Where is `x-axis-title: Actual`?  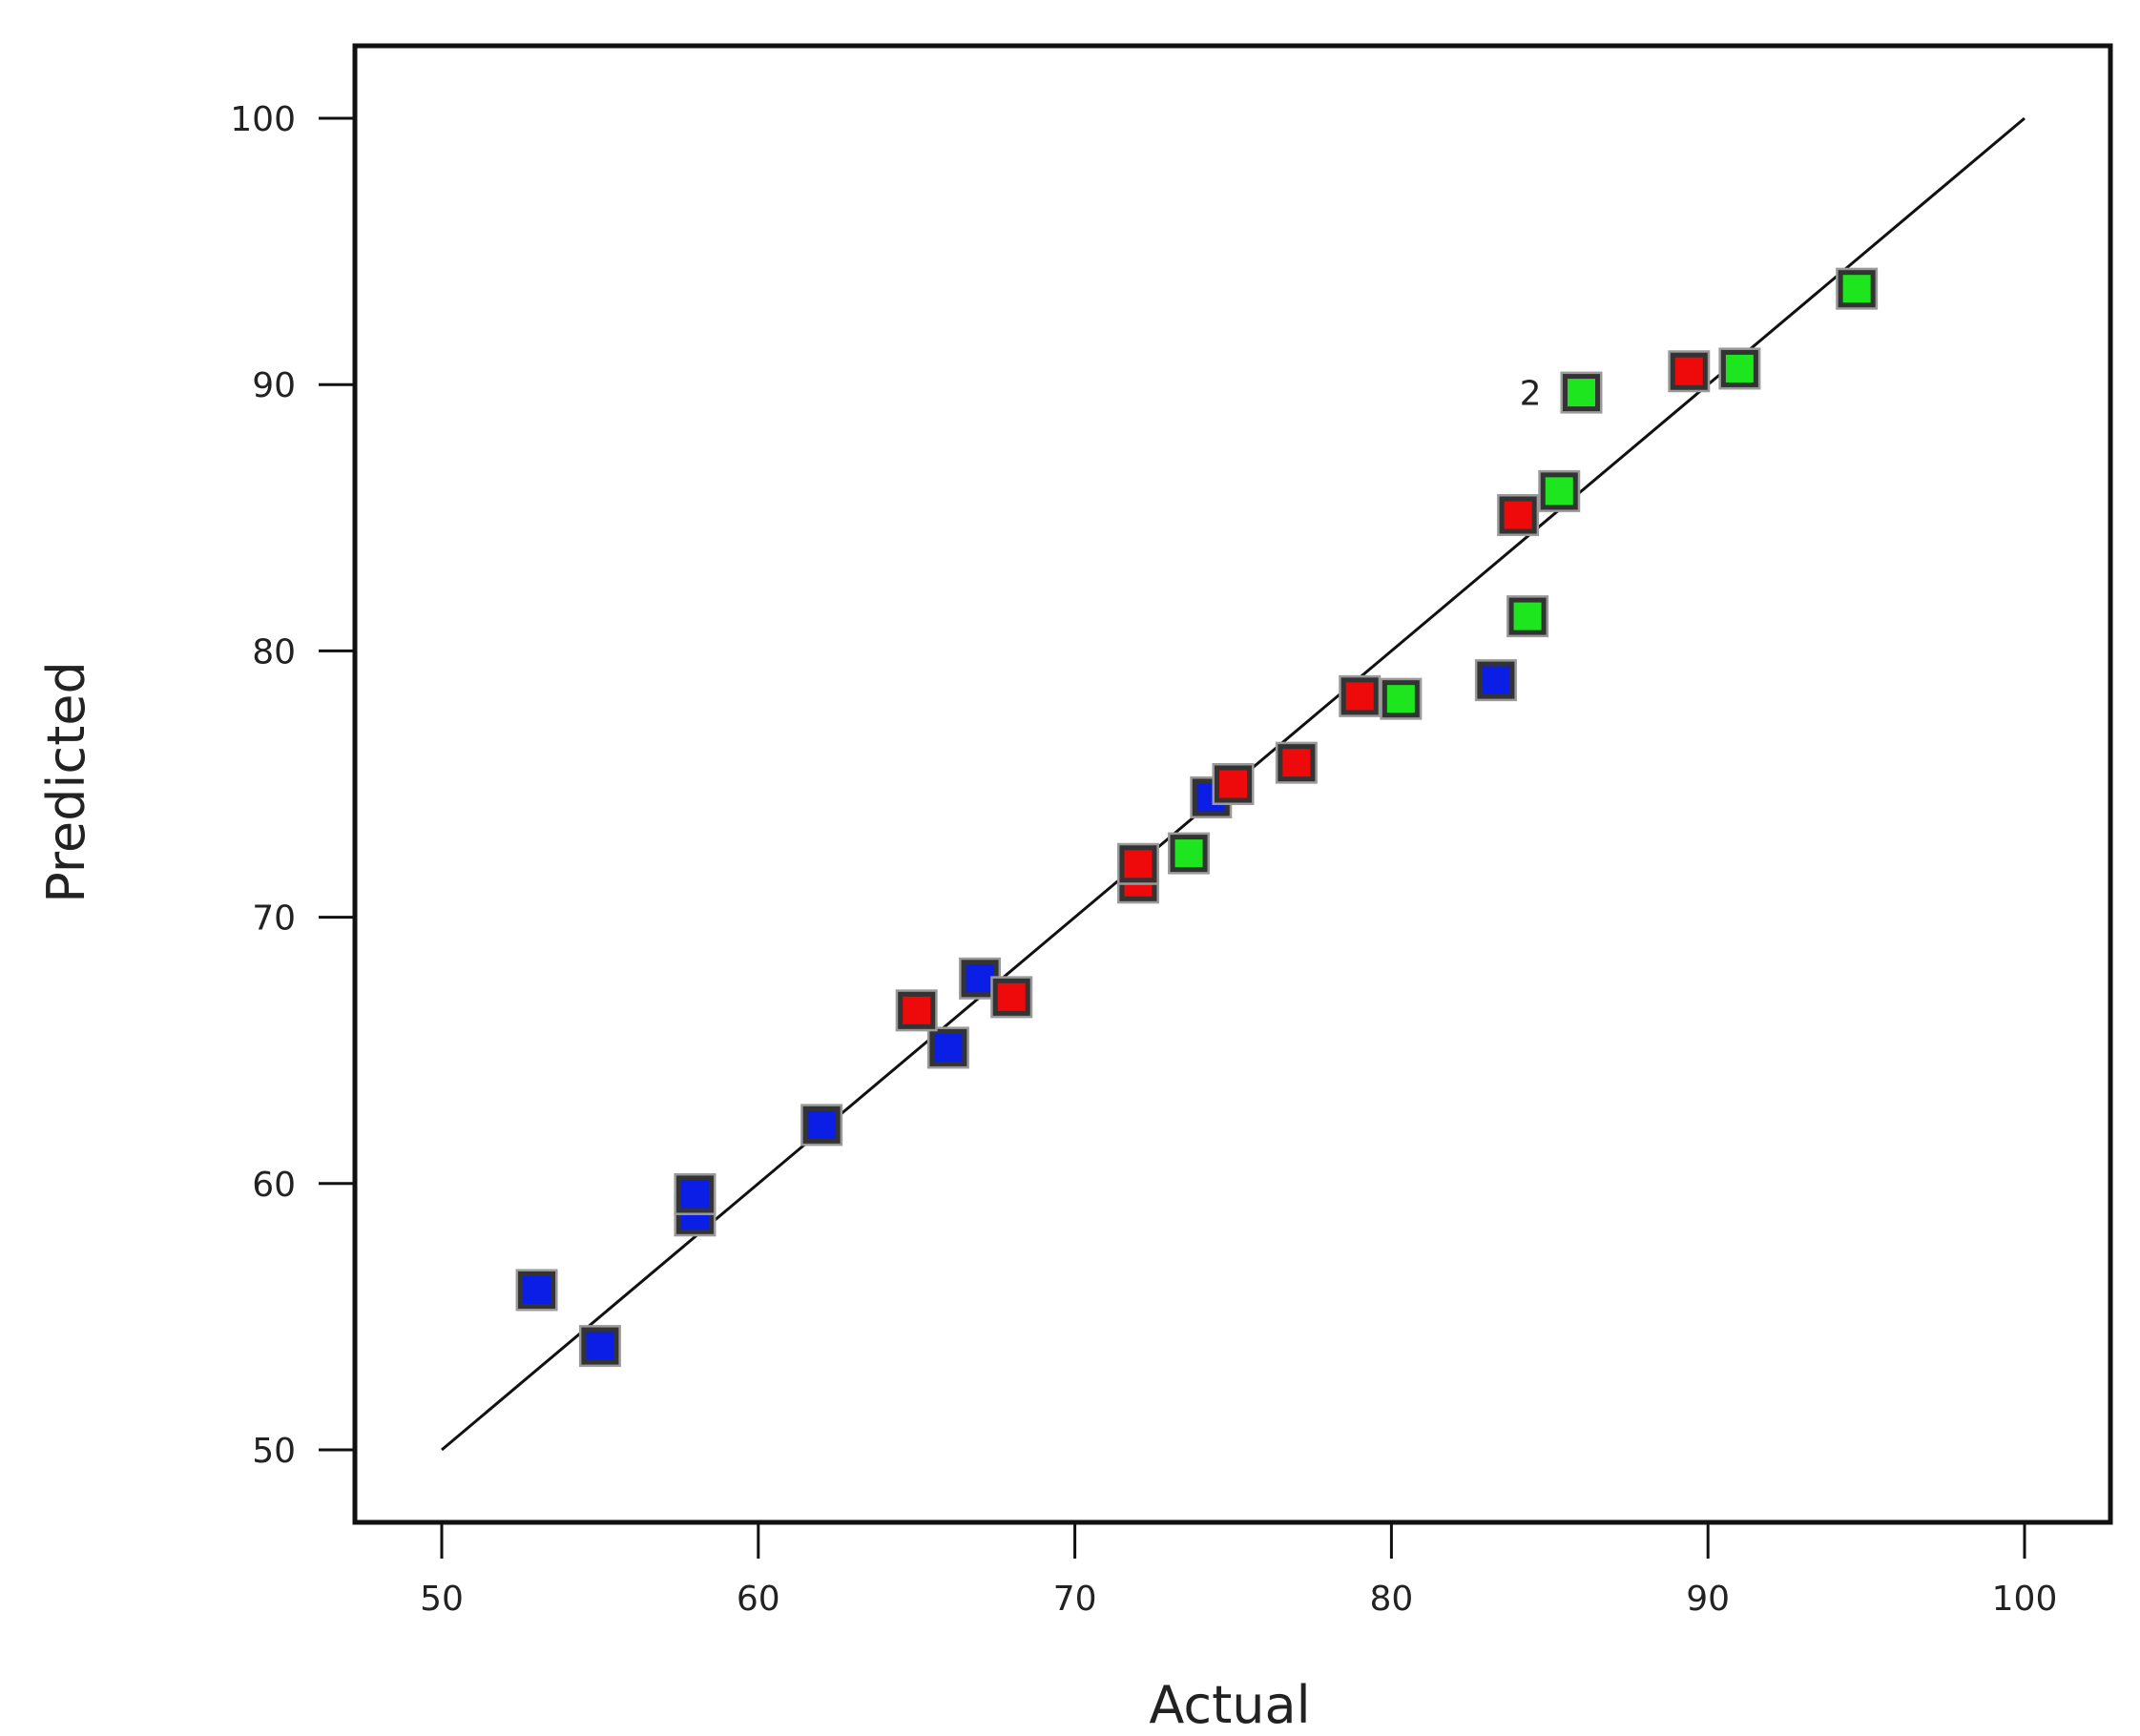 x-axis-title: Actual is located at coordinates (1229, 1705).